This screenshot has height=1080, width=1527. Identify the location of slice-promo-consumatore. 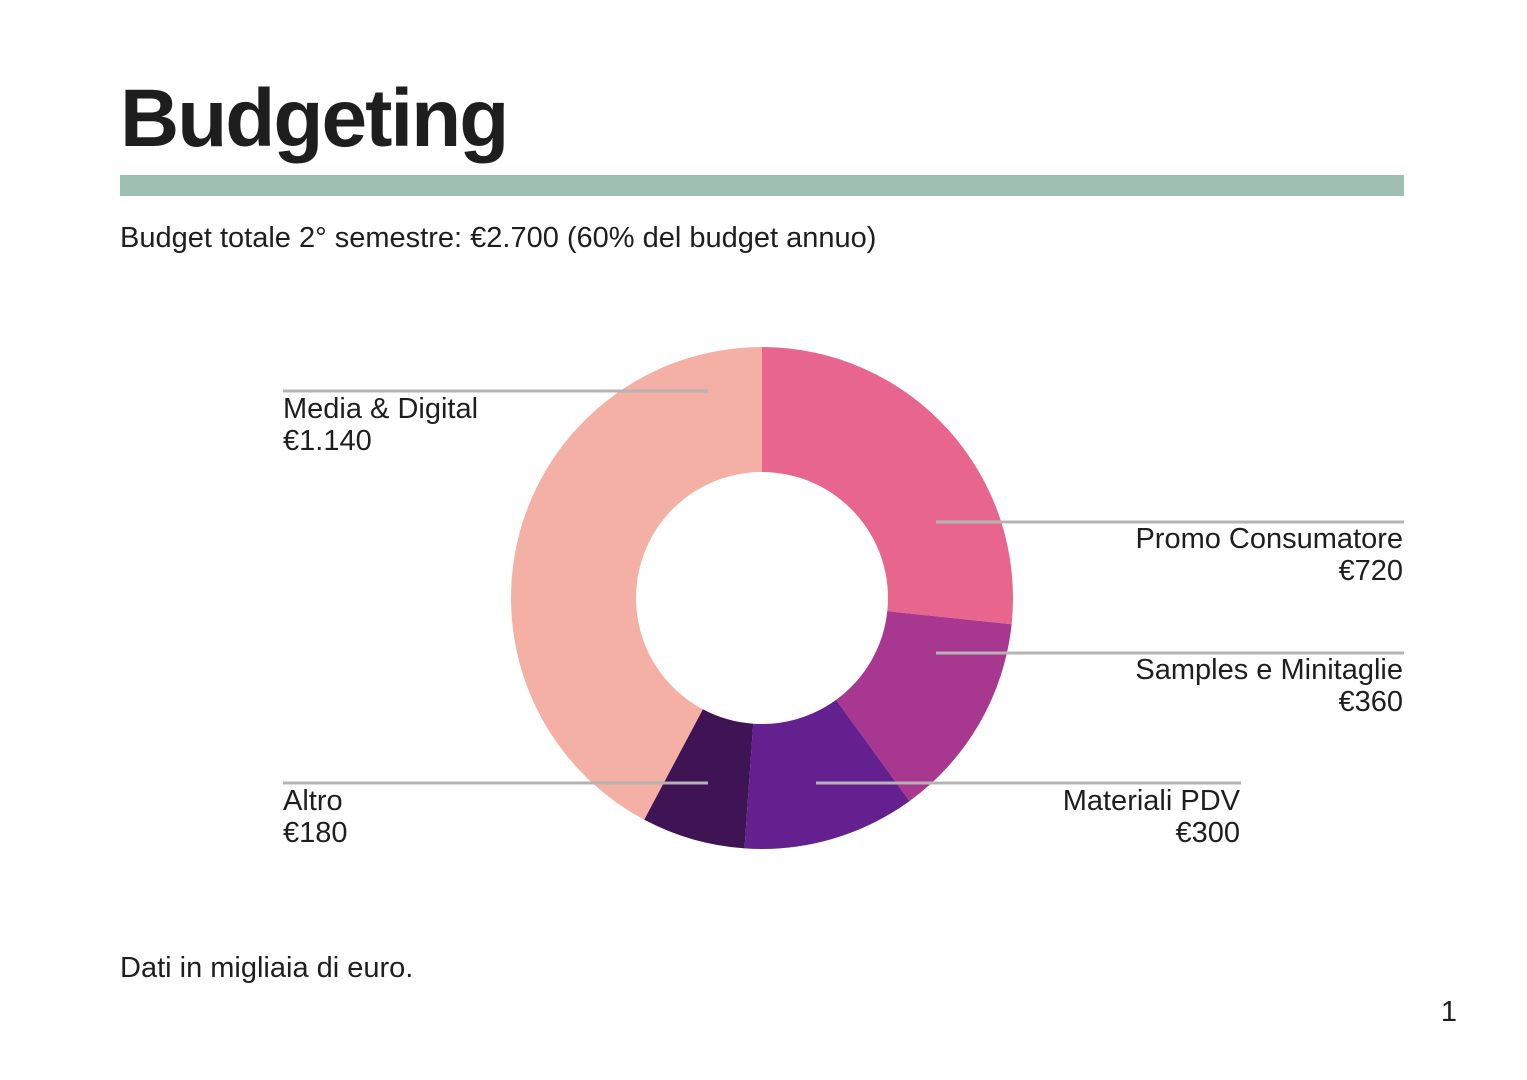
(887, 486).